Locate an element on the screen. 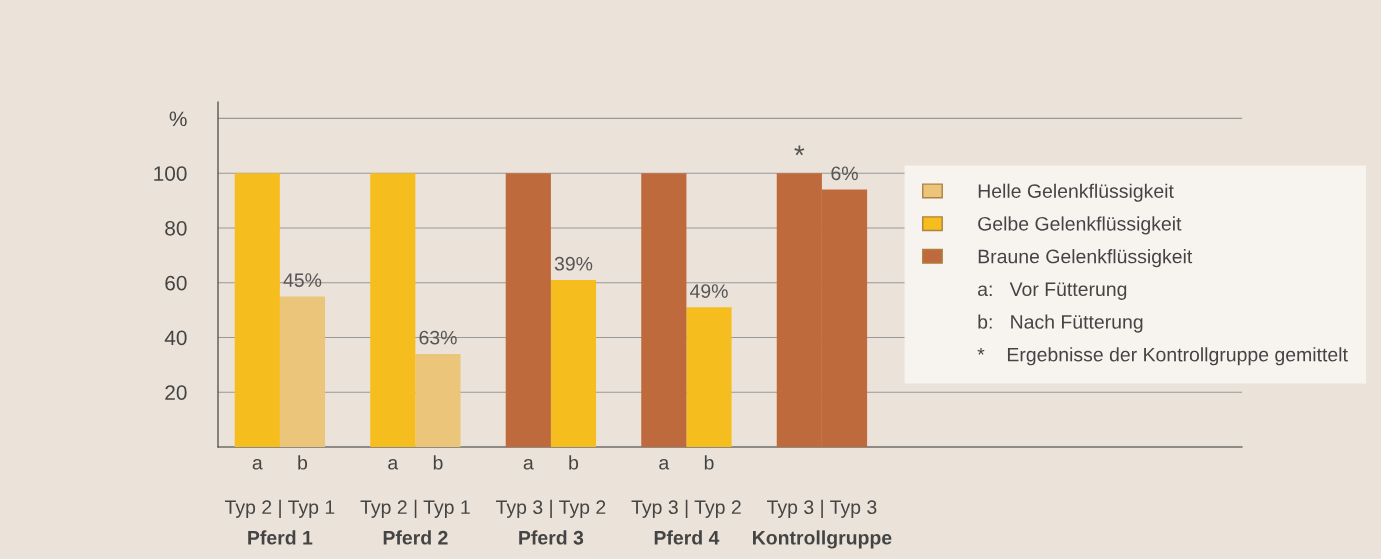 This screenshot has width=1381, height=559. legend-label: Braune Gelenkflüssigkeit is located at coordinates (1085, 258).